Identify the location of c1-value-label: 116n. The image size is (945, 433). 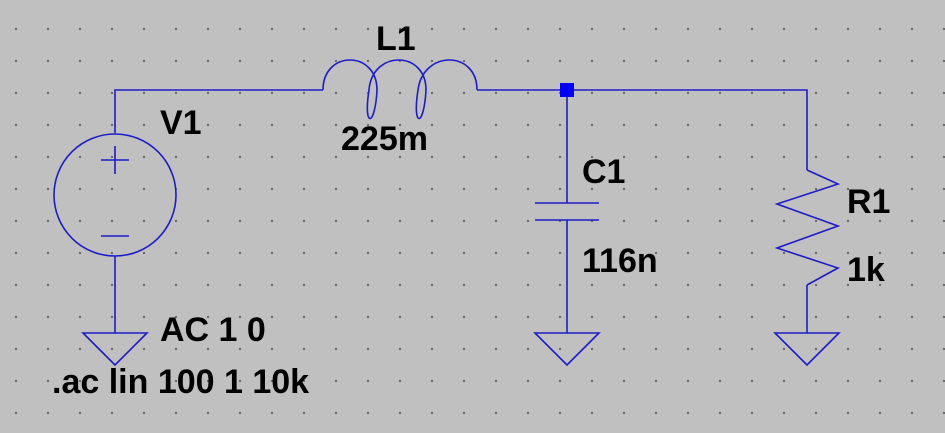
(620, 261).